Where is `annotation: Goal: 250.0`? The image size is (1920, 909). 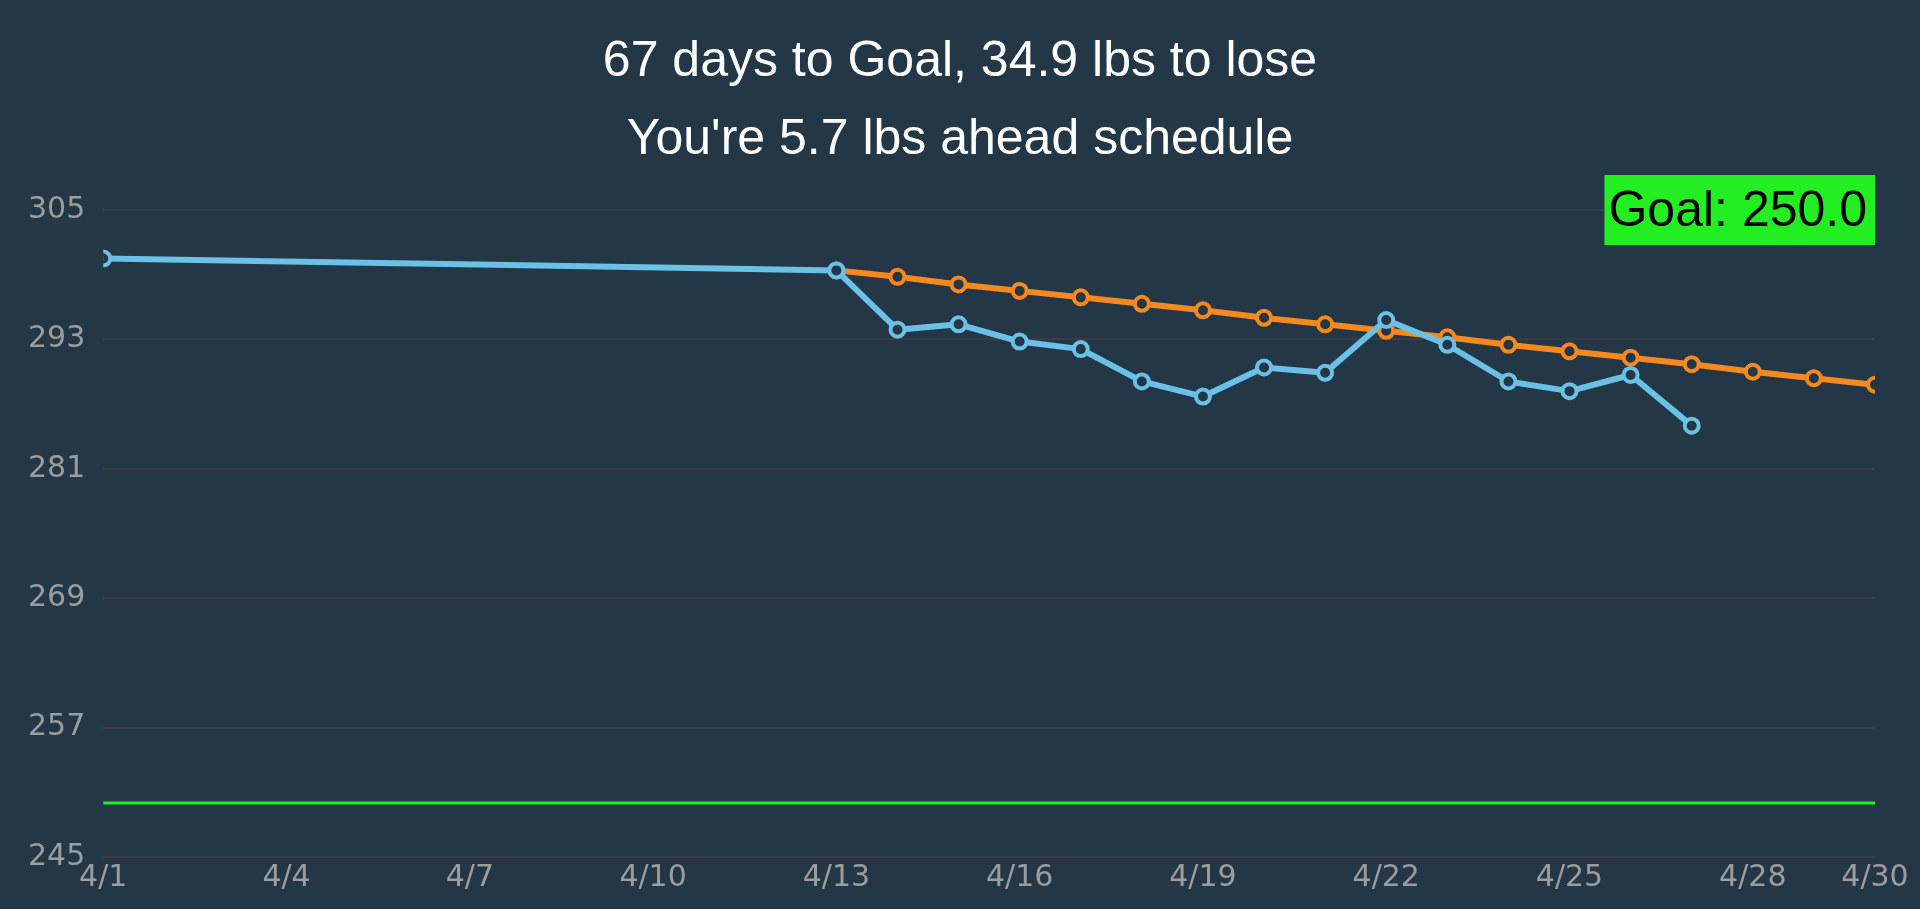
annotation: Goal: 250.0 is located at coordinates (1738, 208).